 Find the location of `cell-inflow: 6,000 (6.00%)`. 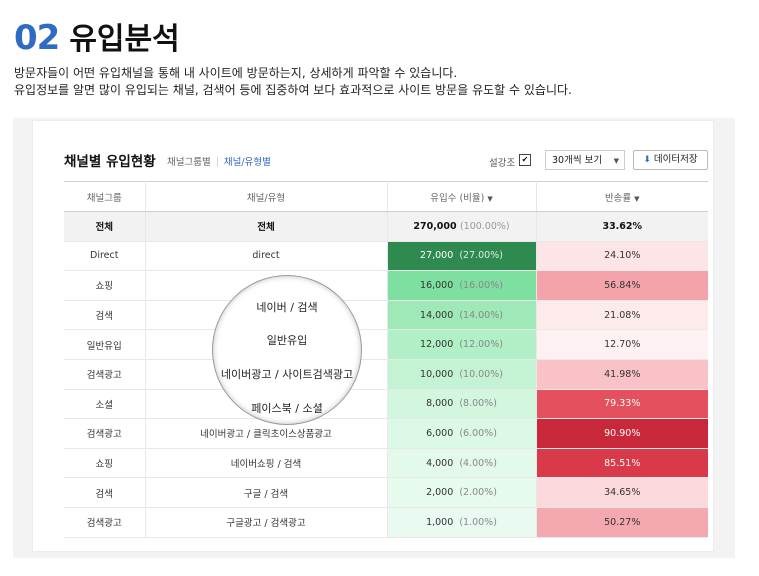

cell-inflow: 6,000 (6.00%) is located at coordinates (462, 433).